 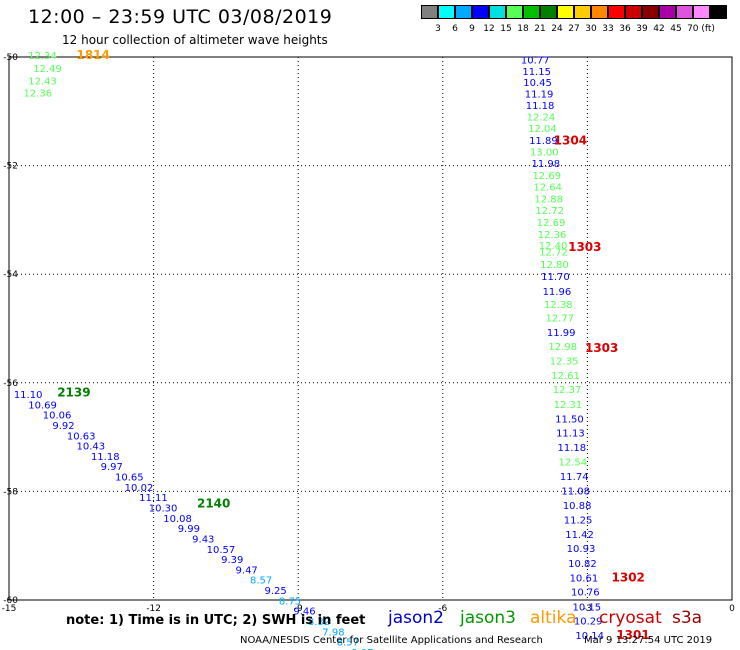 I want to click on scale-label: 42, so click(x=659, y=29).